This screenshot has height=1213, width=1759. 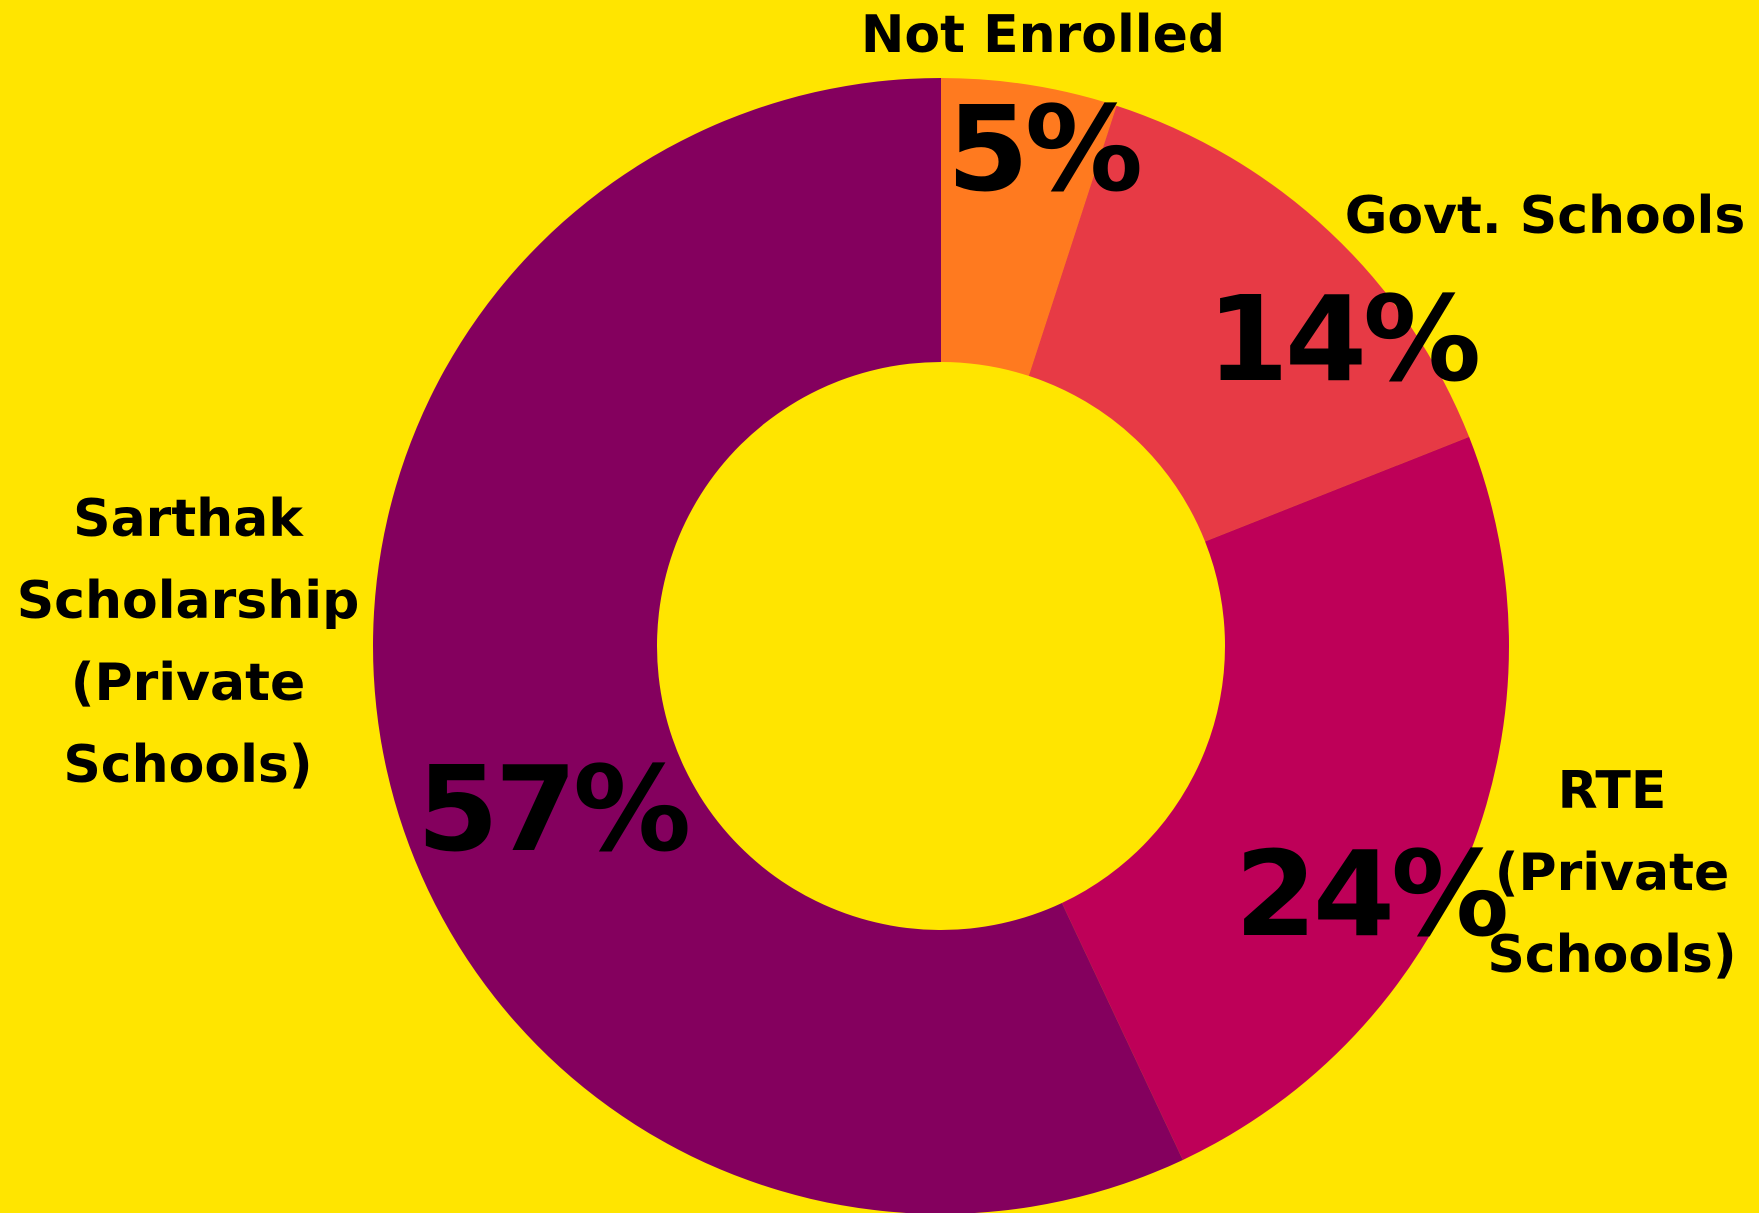 What do you see at coordinates (188, 642) in the screenshot?
I see `label-sarthak-scholarship: Sarthak Scholarship (Private Schools)` at bounding box center [188, 642].